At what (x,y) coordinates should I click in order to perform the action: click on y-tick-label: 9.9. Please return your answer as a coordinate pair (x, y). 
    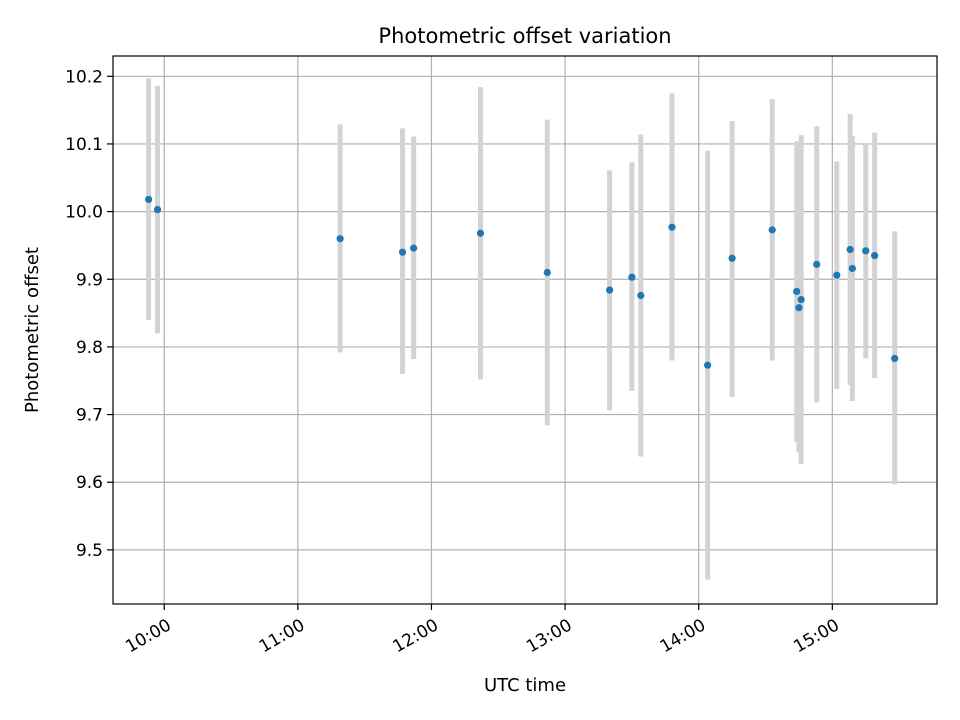
    Looking at the image, I should click on (89, 280).